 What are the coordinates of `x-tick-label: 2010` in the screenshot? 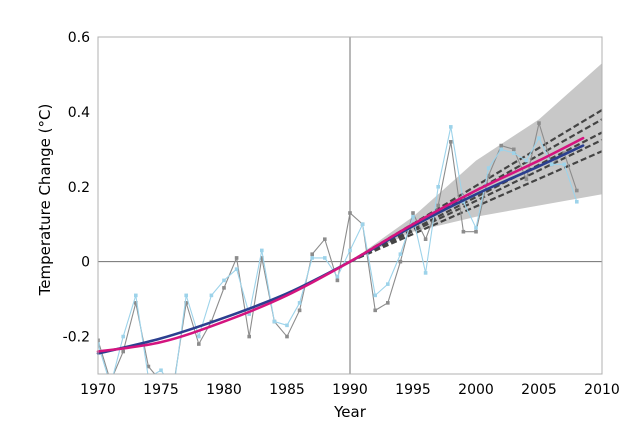 It's located at (602, 390).